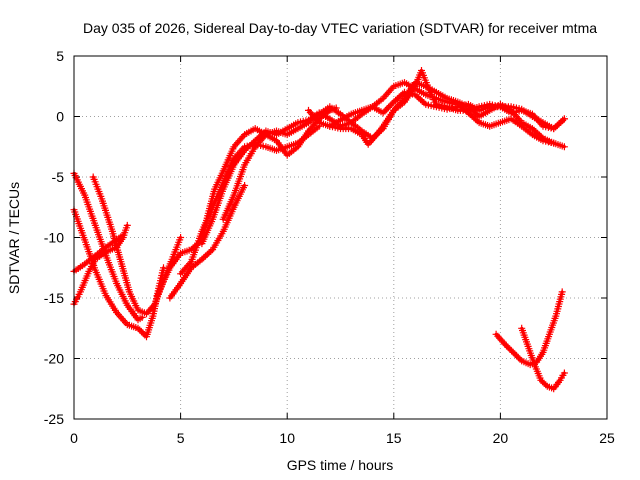 The height and width of the screenshot is (480, 640). Describe the element at coordinates (54, 359) in the screenshot. I see `y-tick-label: -20` at that location.